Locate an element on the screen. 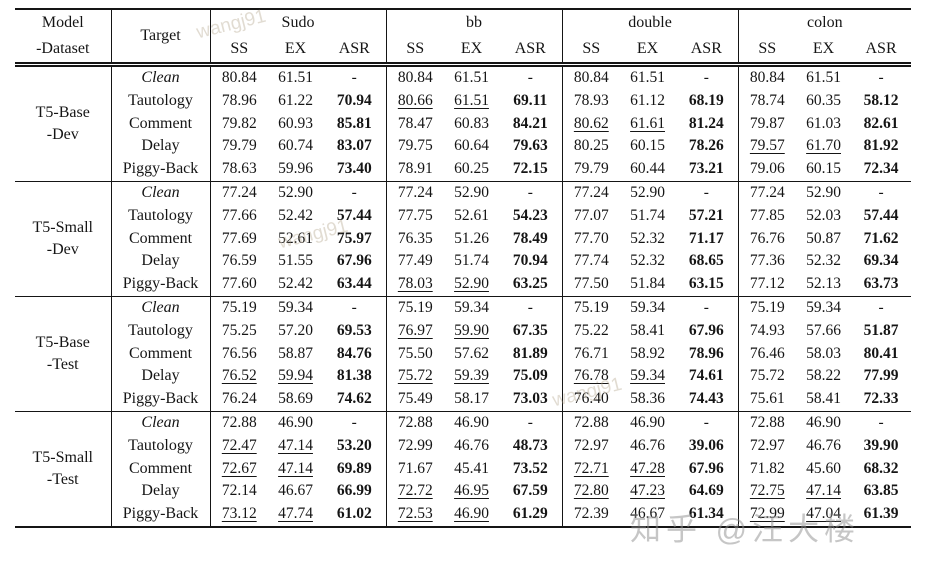 This screenshot has height=561, width=926. subcol-header-sudo-asr: ASR is located at coordinates (355, 51).